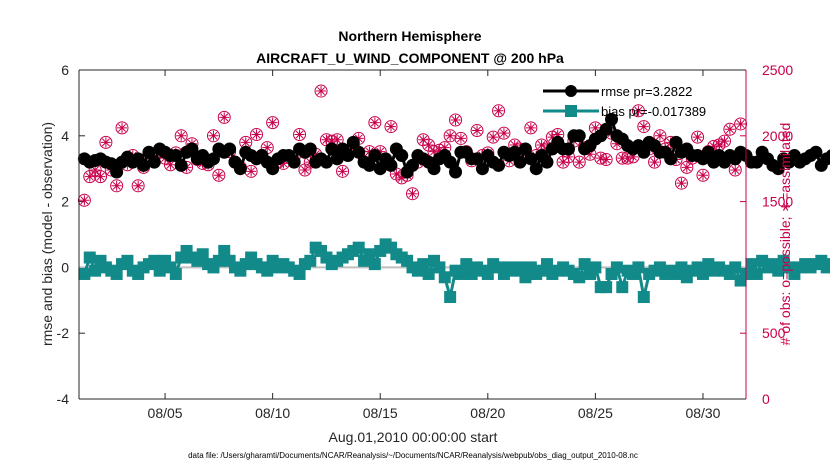  I want to click on legend-rmse-label: rmse pr=3.2822, so click(646, 91).